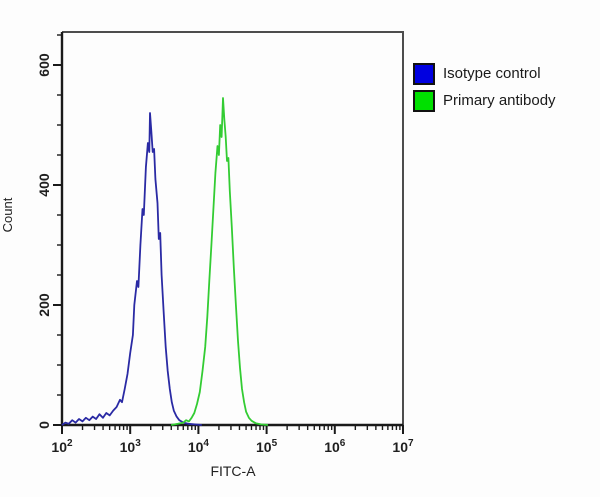 The width and height of the screenshot is (600, 497). I want to click on x-axis-tick-labels: 10² 10³ 10⁴ 10⁵ 10⁶ 10⁷, so click(232, 446).